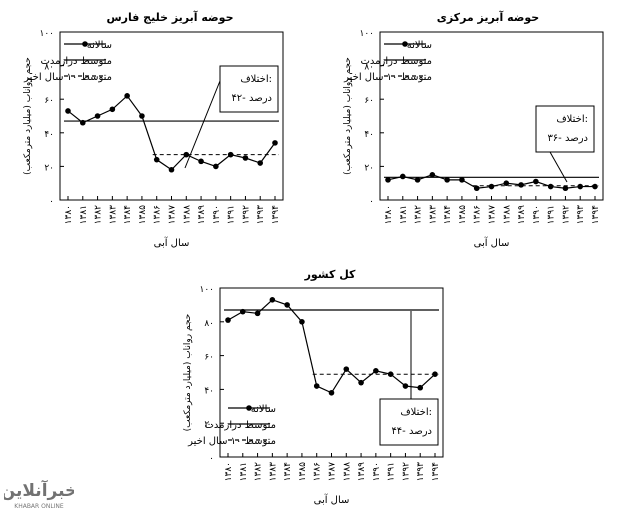  What do you see at coordinates (39, 506) in the screenshot?
I see `watermark-sub: KHABAR ONLINE` at bounding box center [39, 506].